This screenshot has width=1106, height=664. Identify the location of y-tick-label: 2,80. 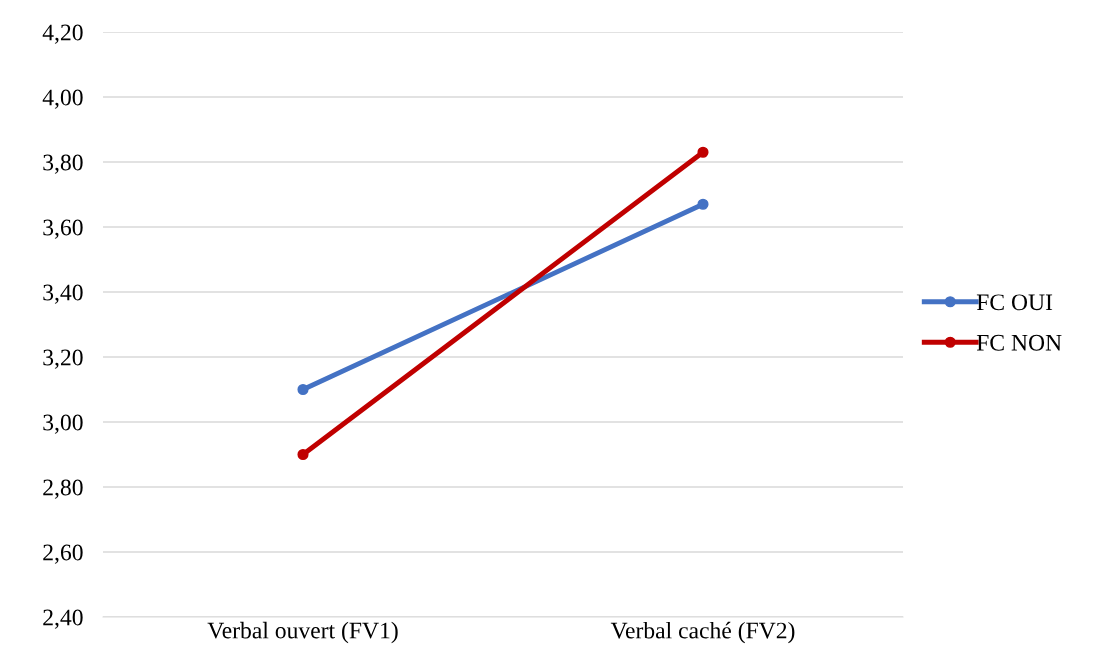
(63, 489).